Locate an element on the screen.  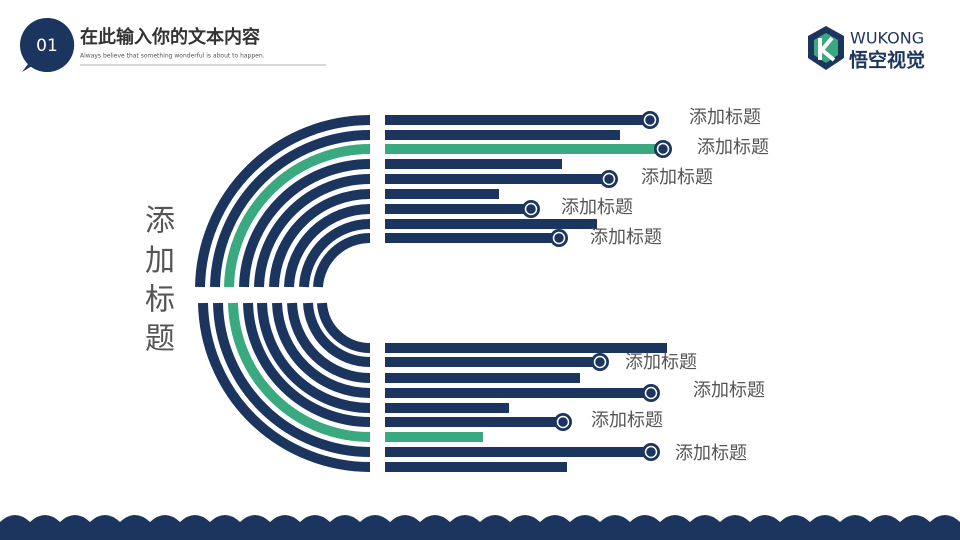
footer-wave is located at coordinates (480, 527).